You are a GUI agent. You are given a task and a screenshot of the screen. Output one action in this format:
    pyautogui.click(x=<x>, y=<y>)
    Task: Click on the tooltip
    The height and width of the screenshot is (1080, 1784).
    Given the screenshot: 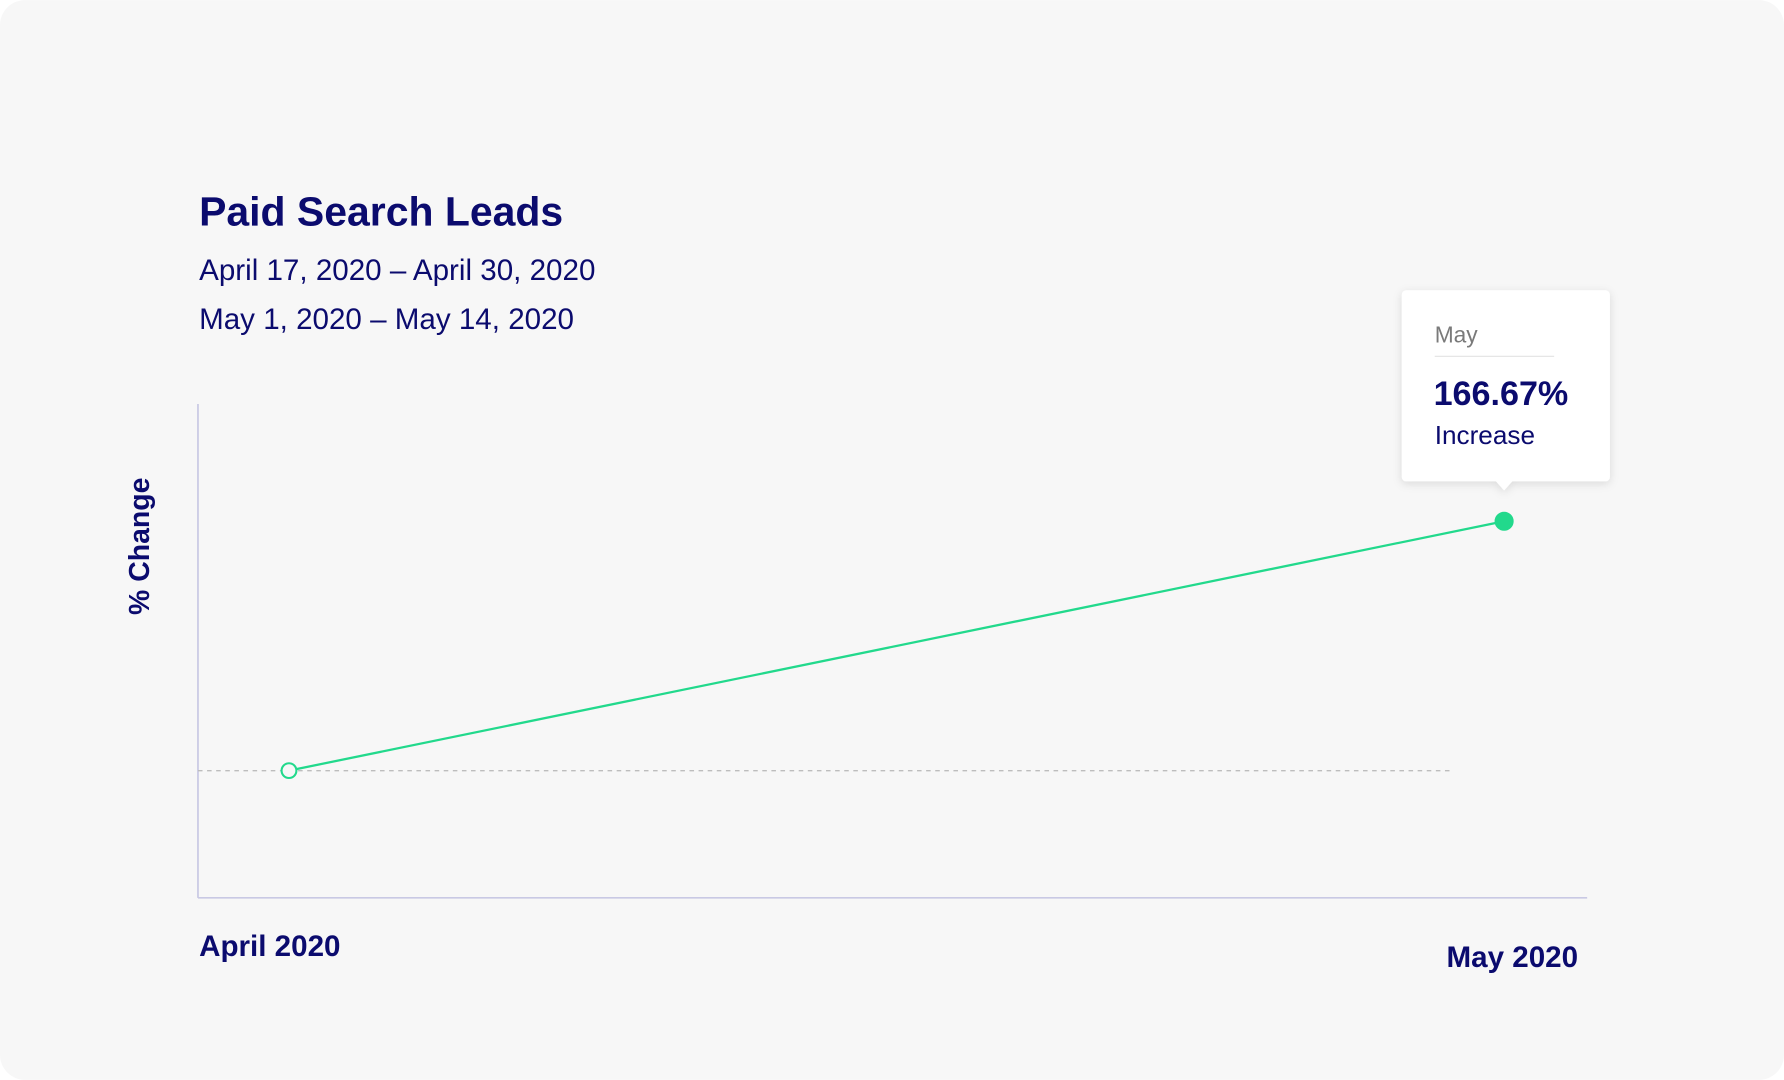 What is the action you would take?
    pyautogui.click(x=1505, y=390)
    